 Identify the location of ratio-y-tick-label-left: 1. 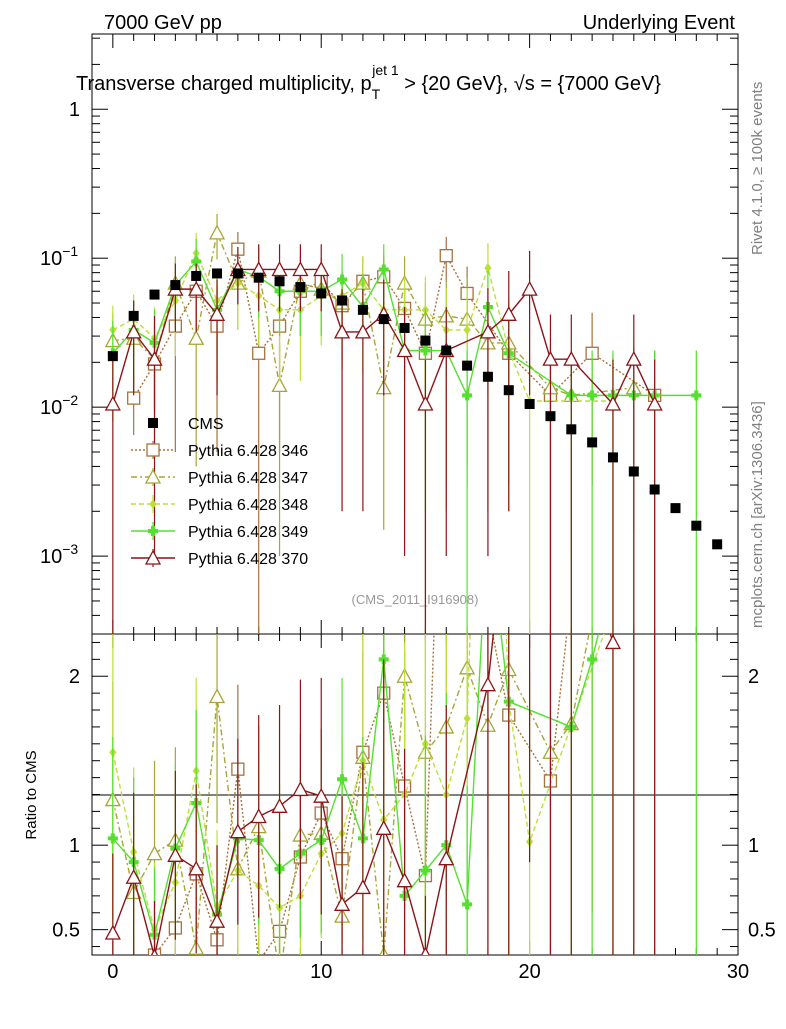
(74, 846).